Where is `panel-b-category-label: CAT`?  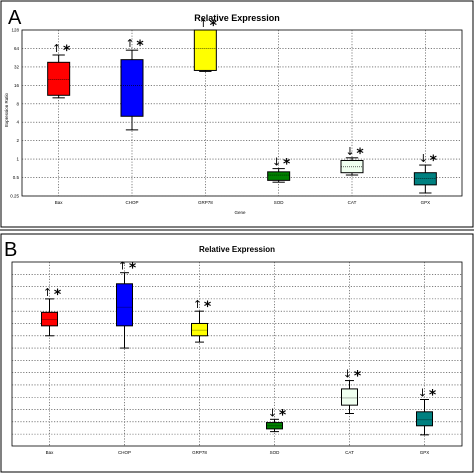 panel-b-category-label: CAT is located at coordinates (349, 452).